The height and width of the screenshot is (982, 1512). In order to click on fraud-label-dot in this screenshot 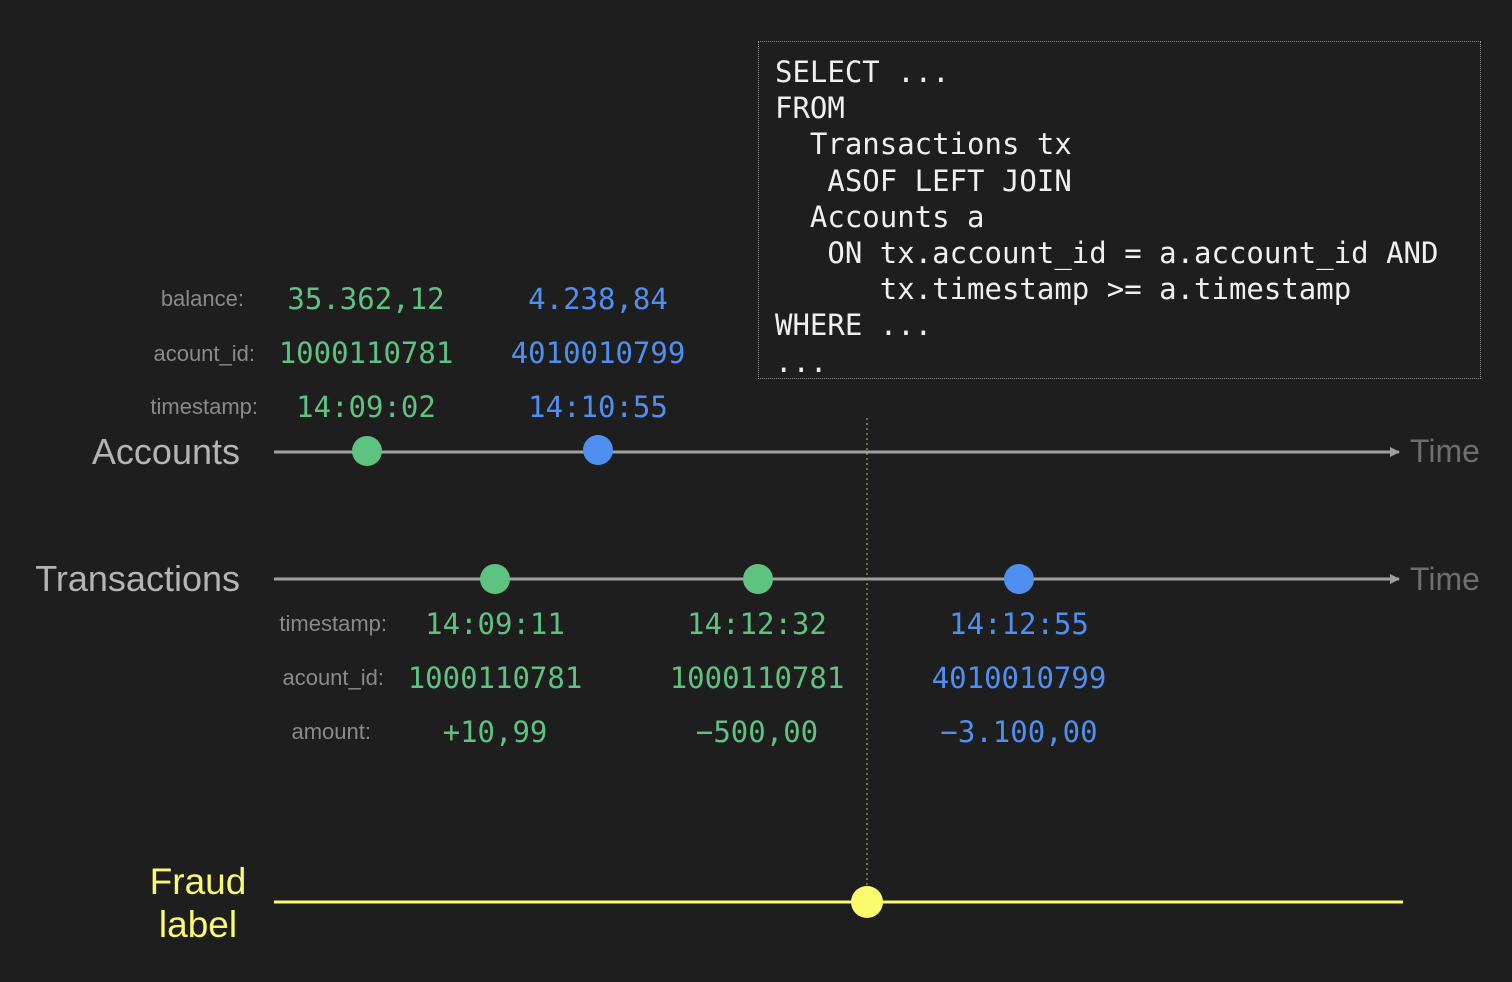, I will do `click(867, 902)`.